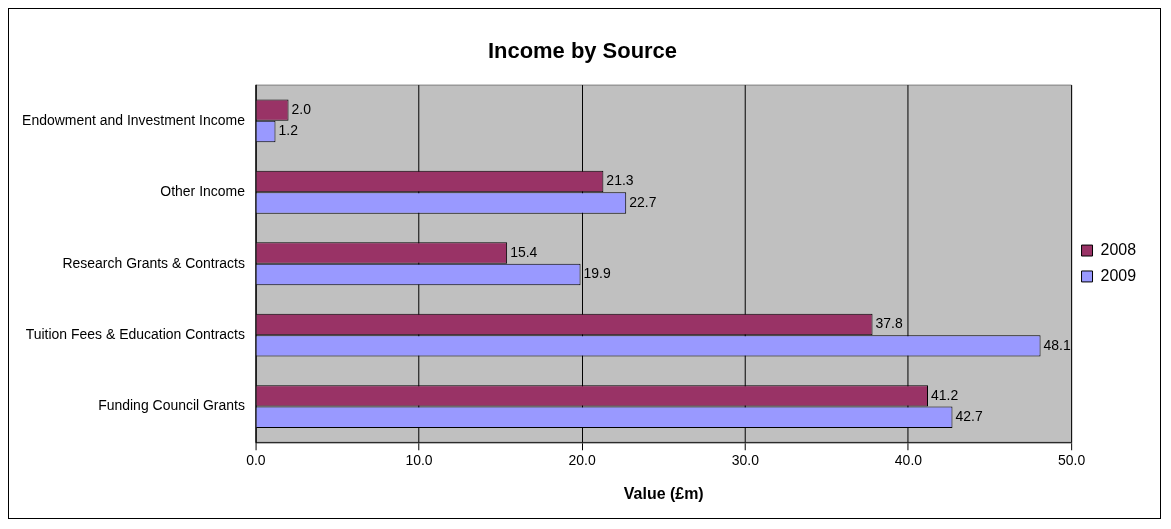 Image resolution: width=1171 pixels, height=529 pixels. I want to click on x-tick-label: 20.0, so click(582, 460).